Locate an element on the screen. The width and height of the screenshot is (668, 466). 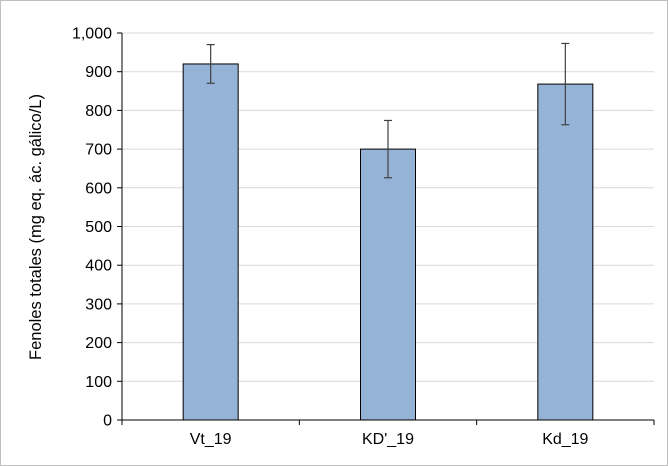
x-axis-ticks: Vt_19 KD'_19 Kd_19 is located at coordinates (388, 434).